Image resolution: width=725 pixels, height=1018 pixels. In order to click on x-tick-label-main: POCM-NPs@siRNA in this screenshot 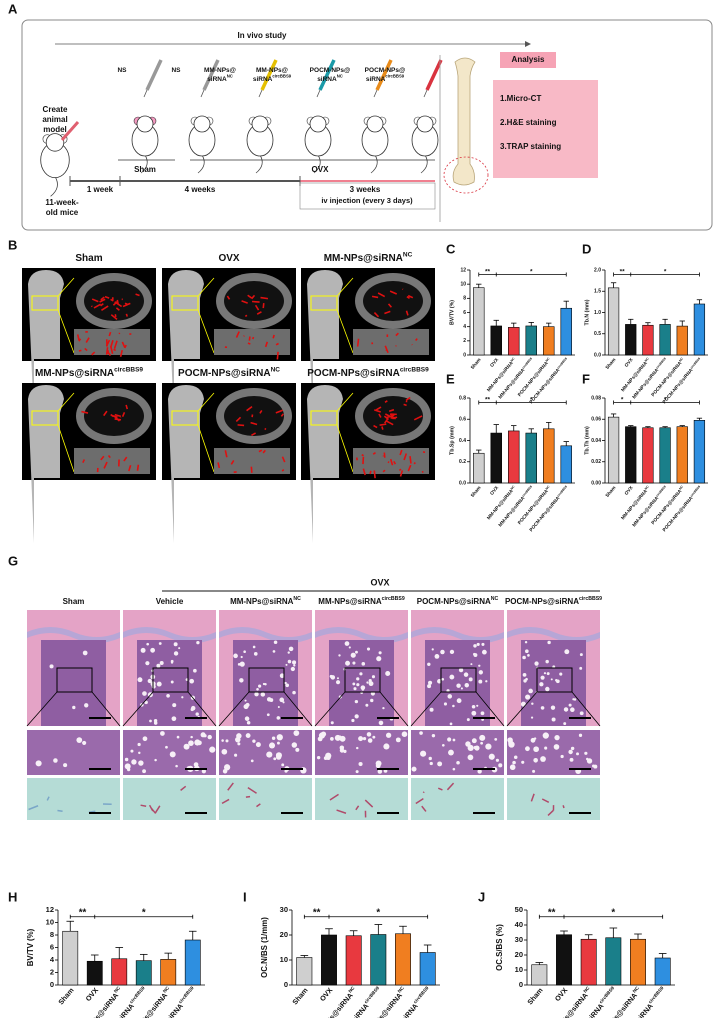, I will do `click(678, 514)`.